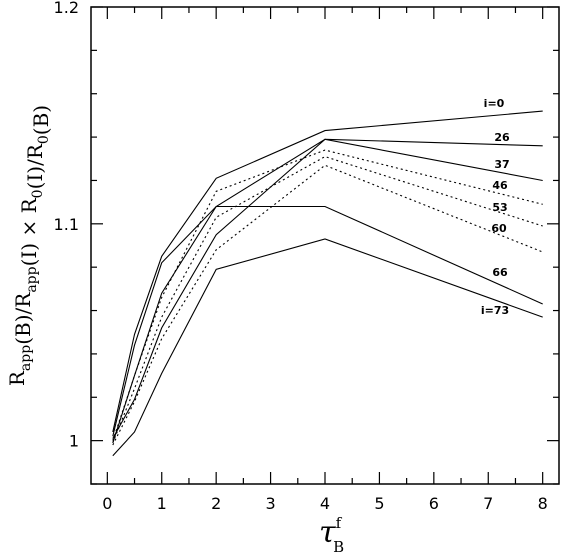 The width and height of the screenshot is (568, 554). I want to click on x-tick-label: 7, so click(488, 503).